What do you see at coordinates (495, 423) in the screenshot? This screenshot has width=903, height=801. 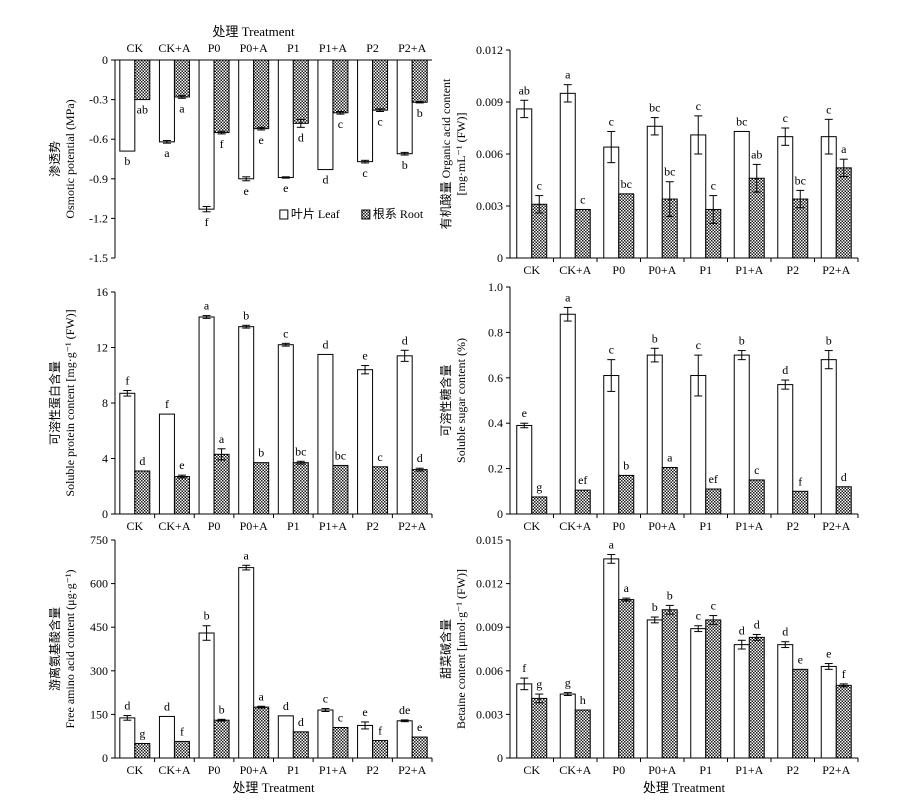 I see `y-tick-label: 0.4` at bounding box center [495, 423].